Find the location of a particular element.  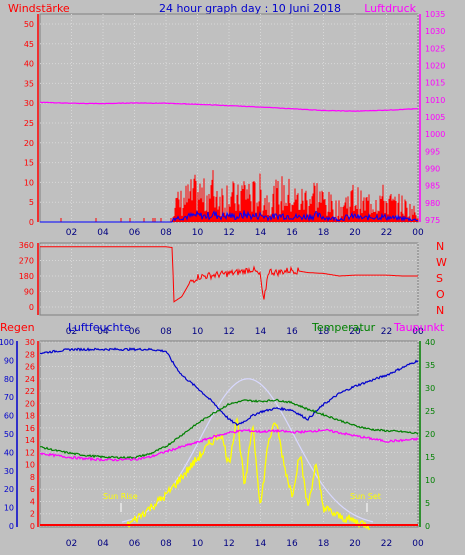

humidity-tick-label: 100 is located at coordinates (7, 342).